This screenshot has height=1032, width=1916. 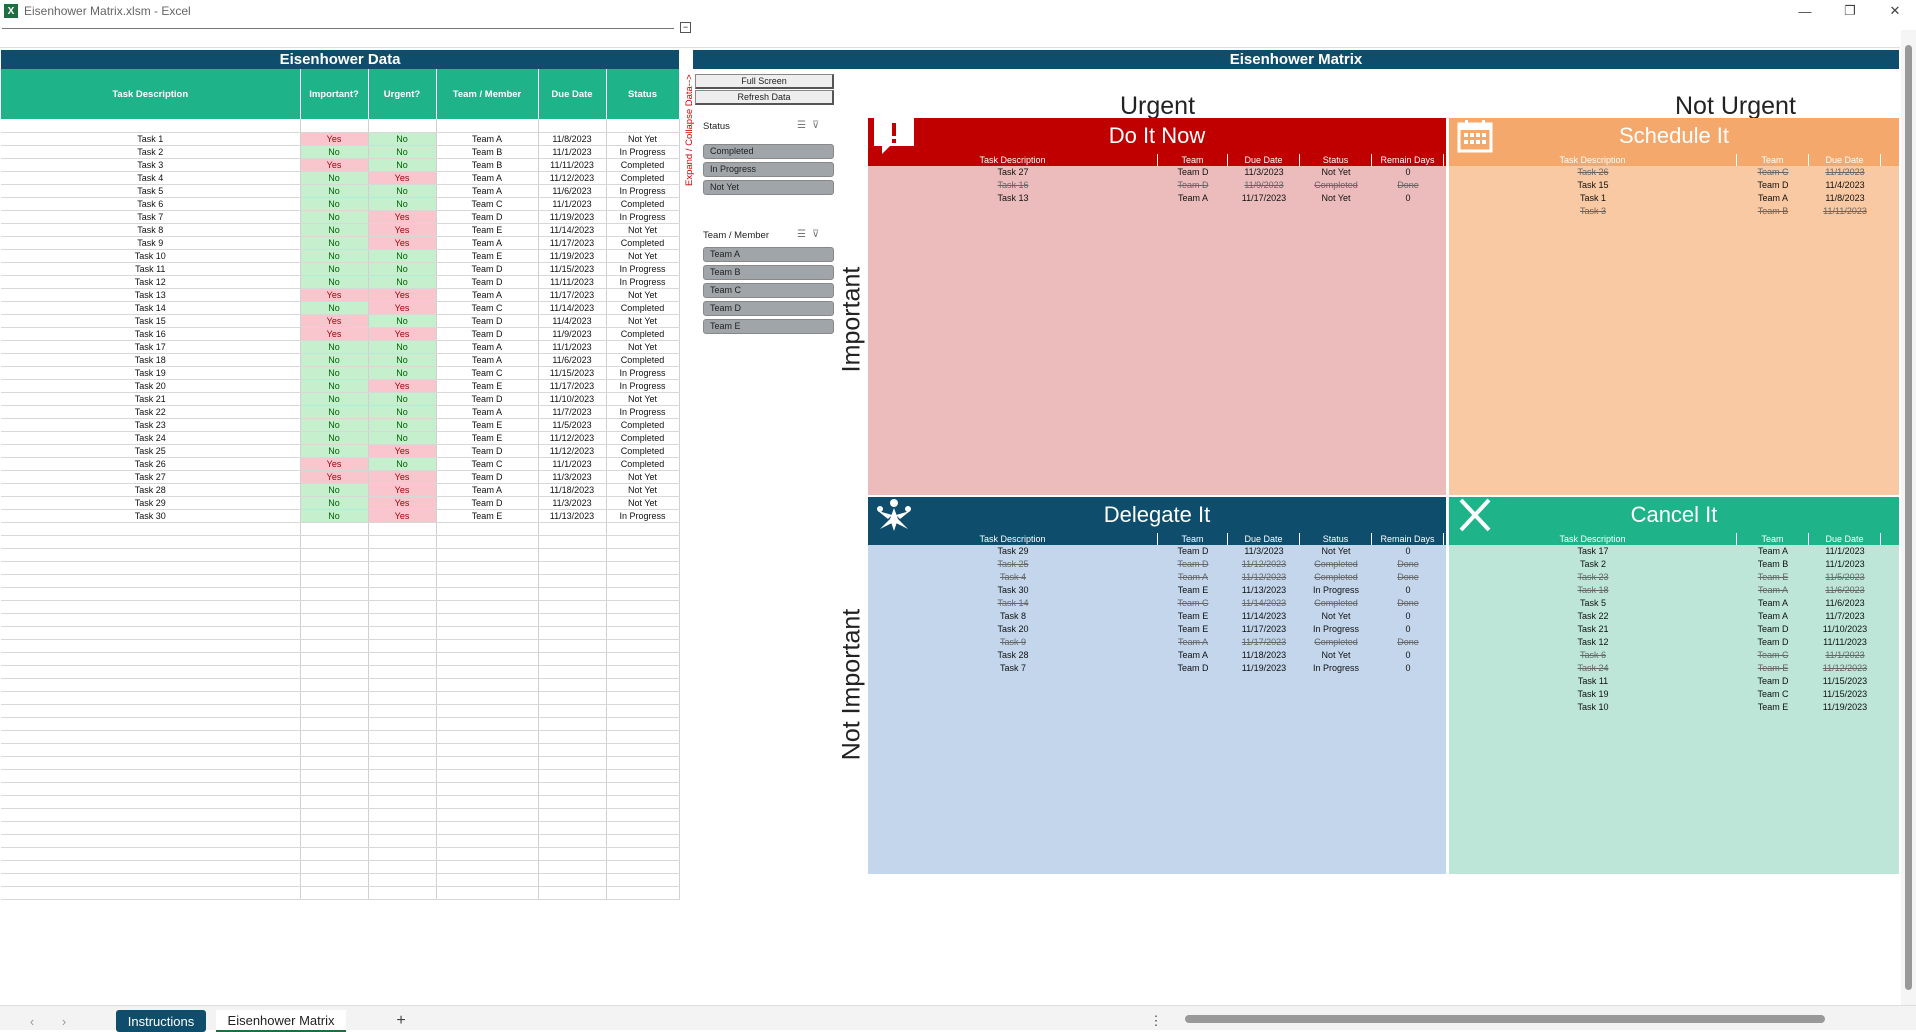 I want to click on scroll-thumb, so click(x=1908, y=517).